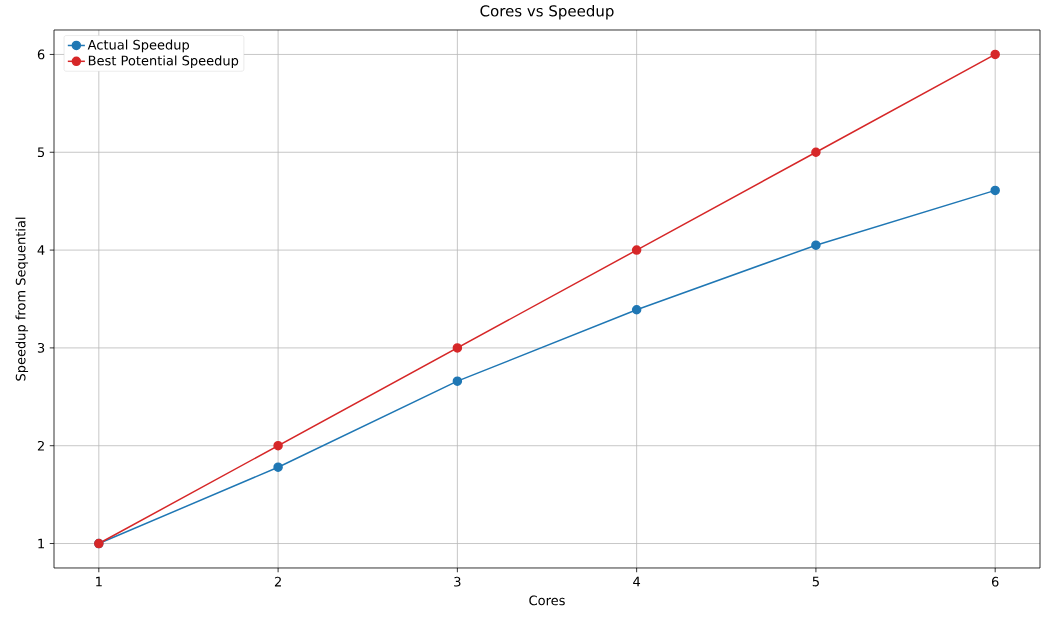 This screenshot has width=1041, height=617. What do you see at coordinates (547, 600) in the screenshot?
I see `x-axis-title: Cores` at bounding box center [547, 600].